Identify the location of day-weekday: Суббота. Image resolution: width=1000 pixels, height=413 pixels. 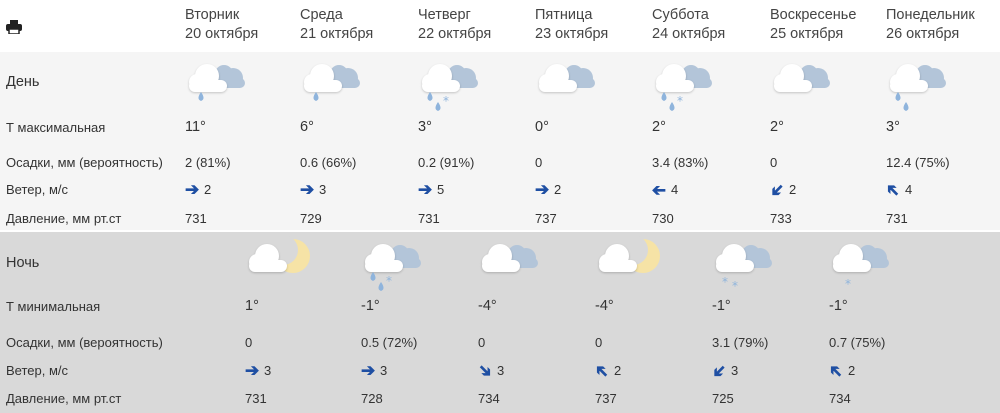
(680, 15).